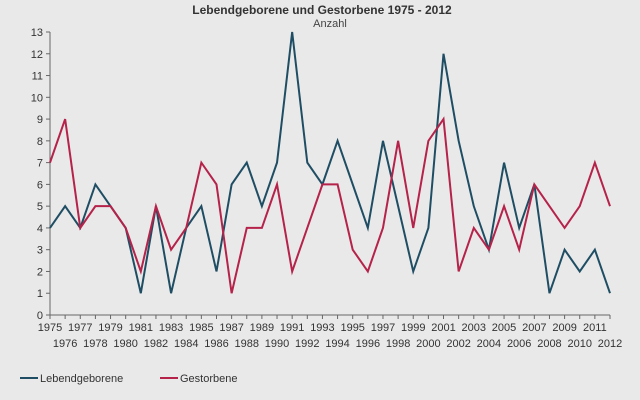 This screenshot has width=640, height=400. What do you see at coordinates (322, 328) in the screenshot?
I see `x-tick-label: 1993` at bounding box center [322, 328].